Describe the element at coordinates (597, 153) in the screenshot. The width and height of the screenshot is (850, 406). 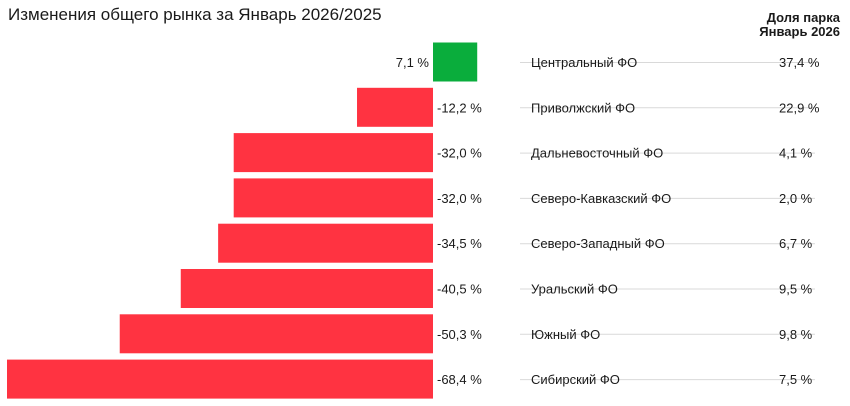
I see `category-label: Дальневосточный ФО` at that location.